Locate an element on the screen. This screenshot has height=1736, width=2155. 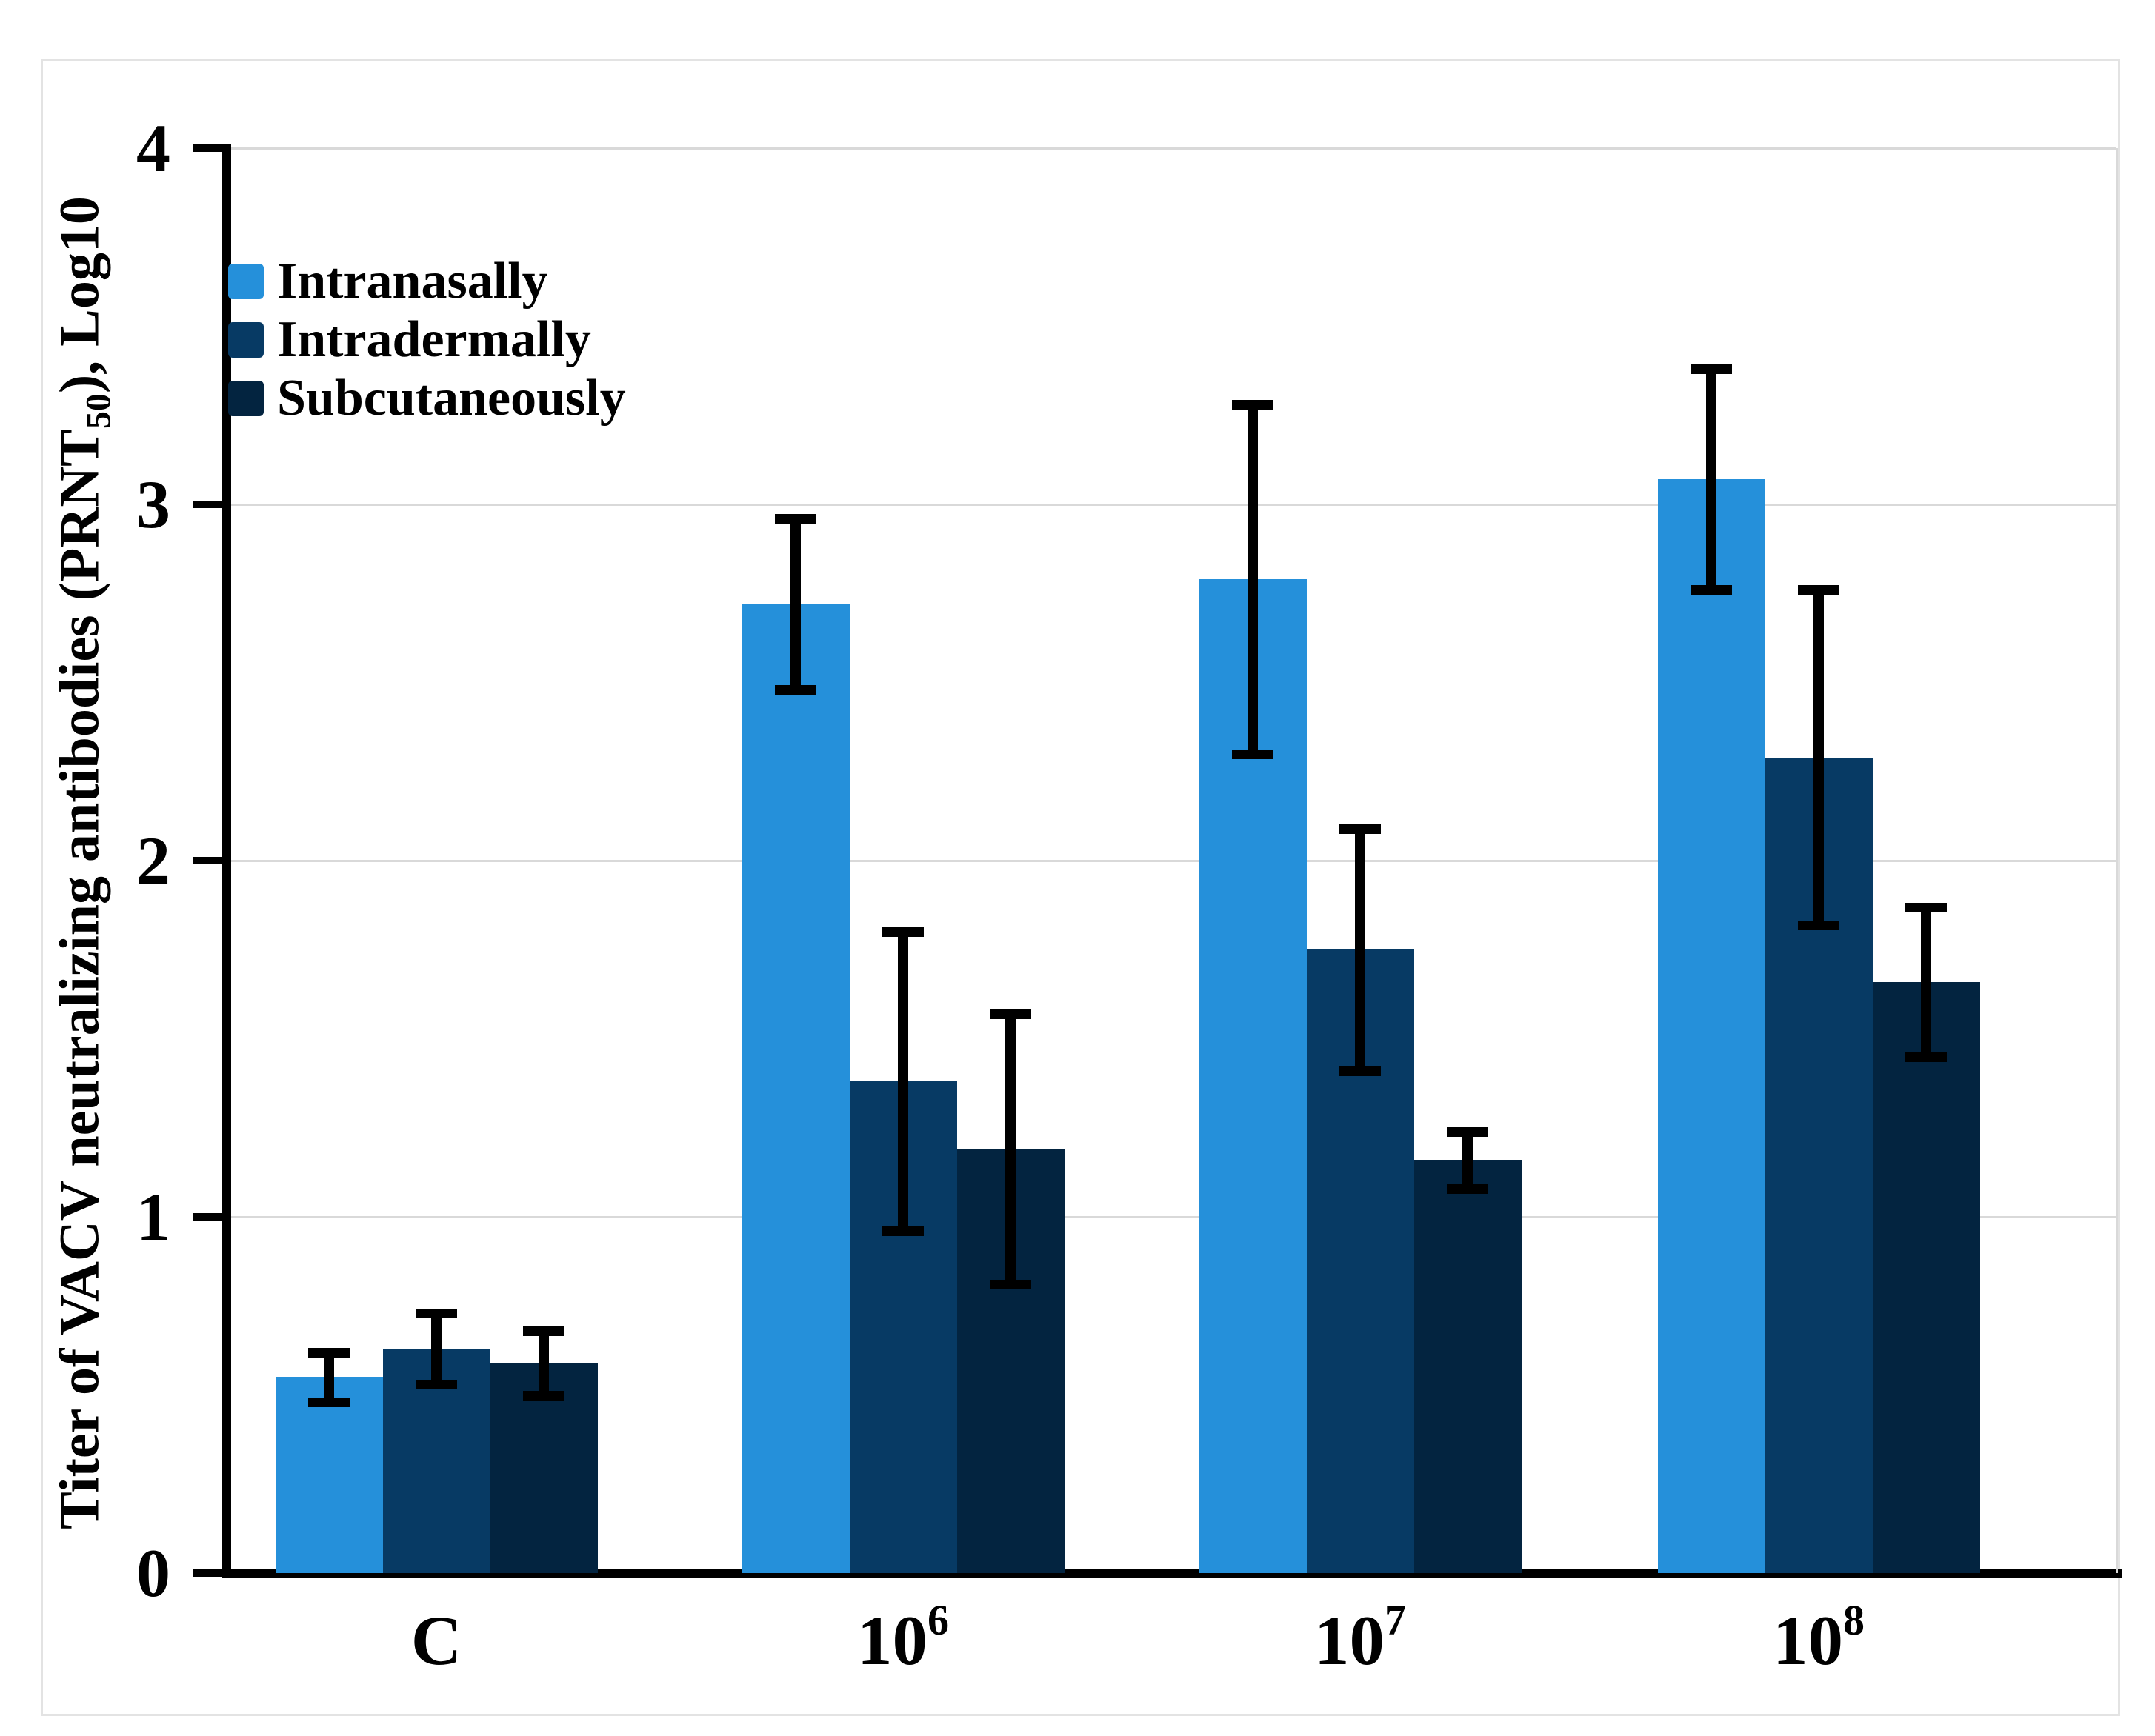
error-bar-intranasally-group1 is located at coordinates (795, 604).